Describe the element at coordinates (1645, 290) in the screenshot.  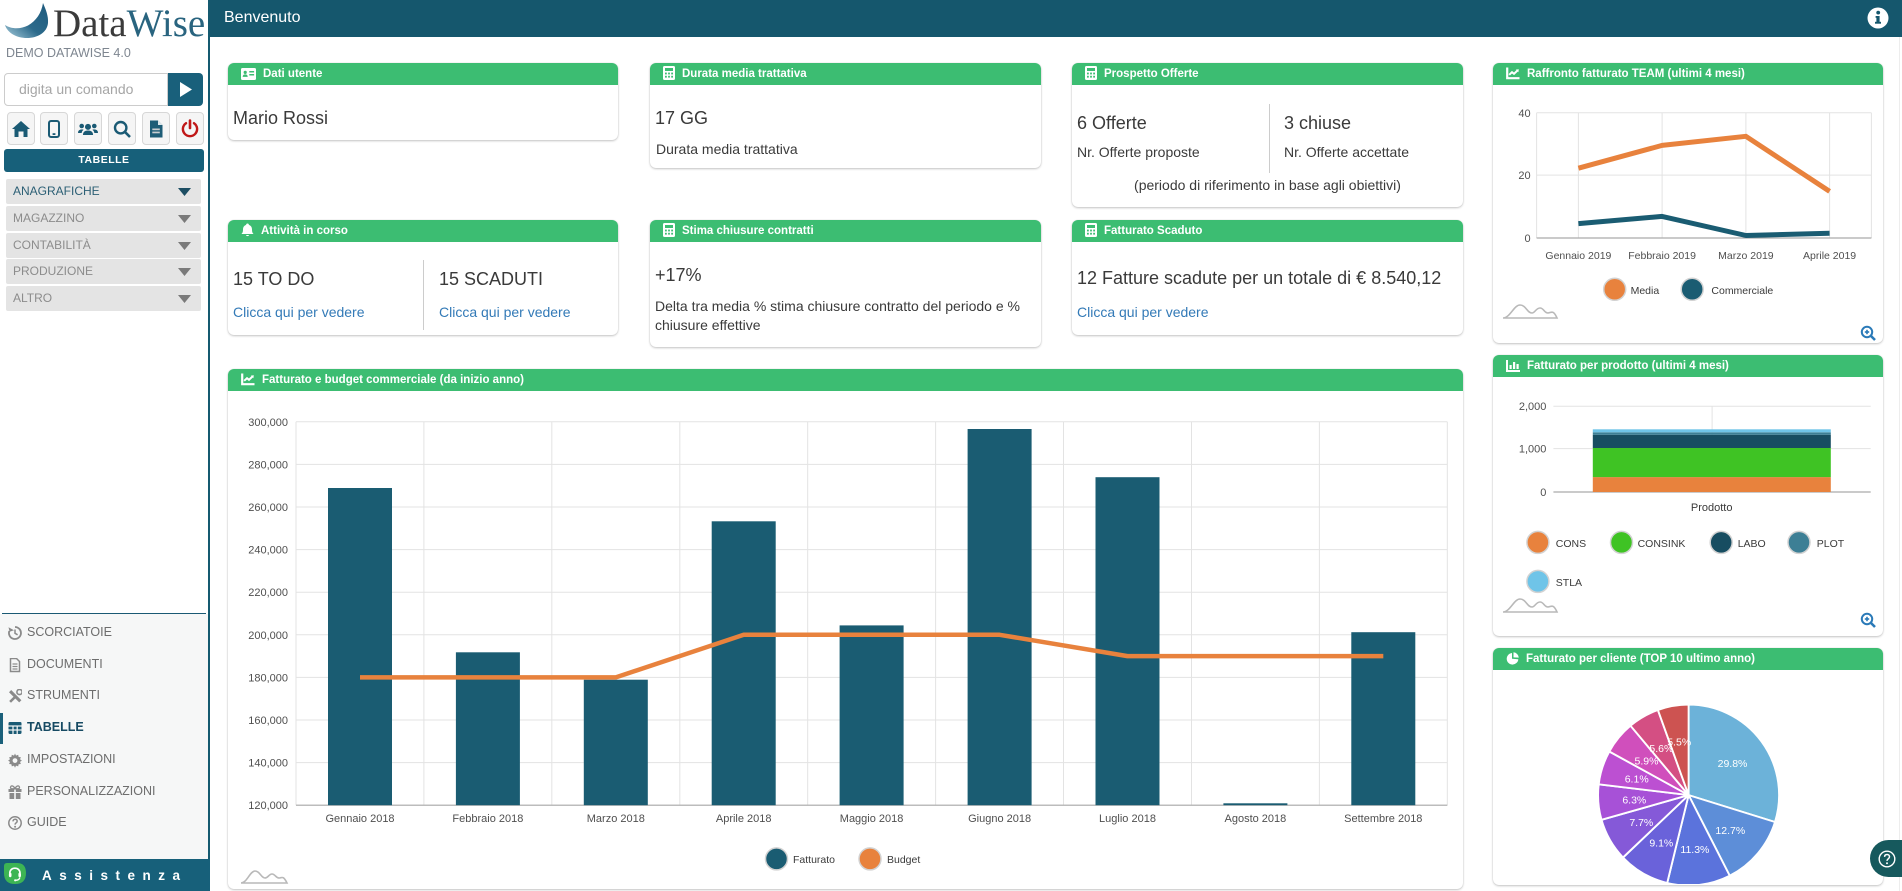
I see `svg-text: Media` at that location.